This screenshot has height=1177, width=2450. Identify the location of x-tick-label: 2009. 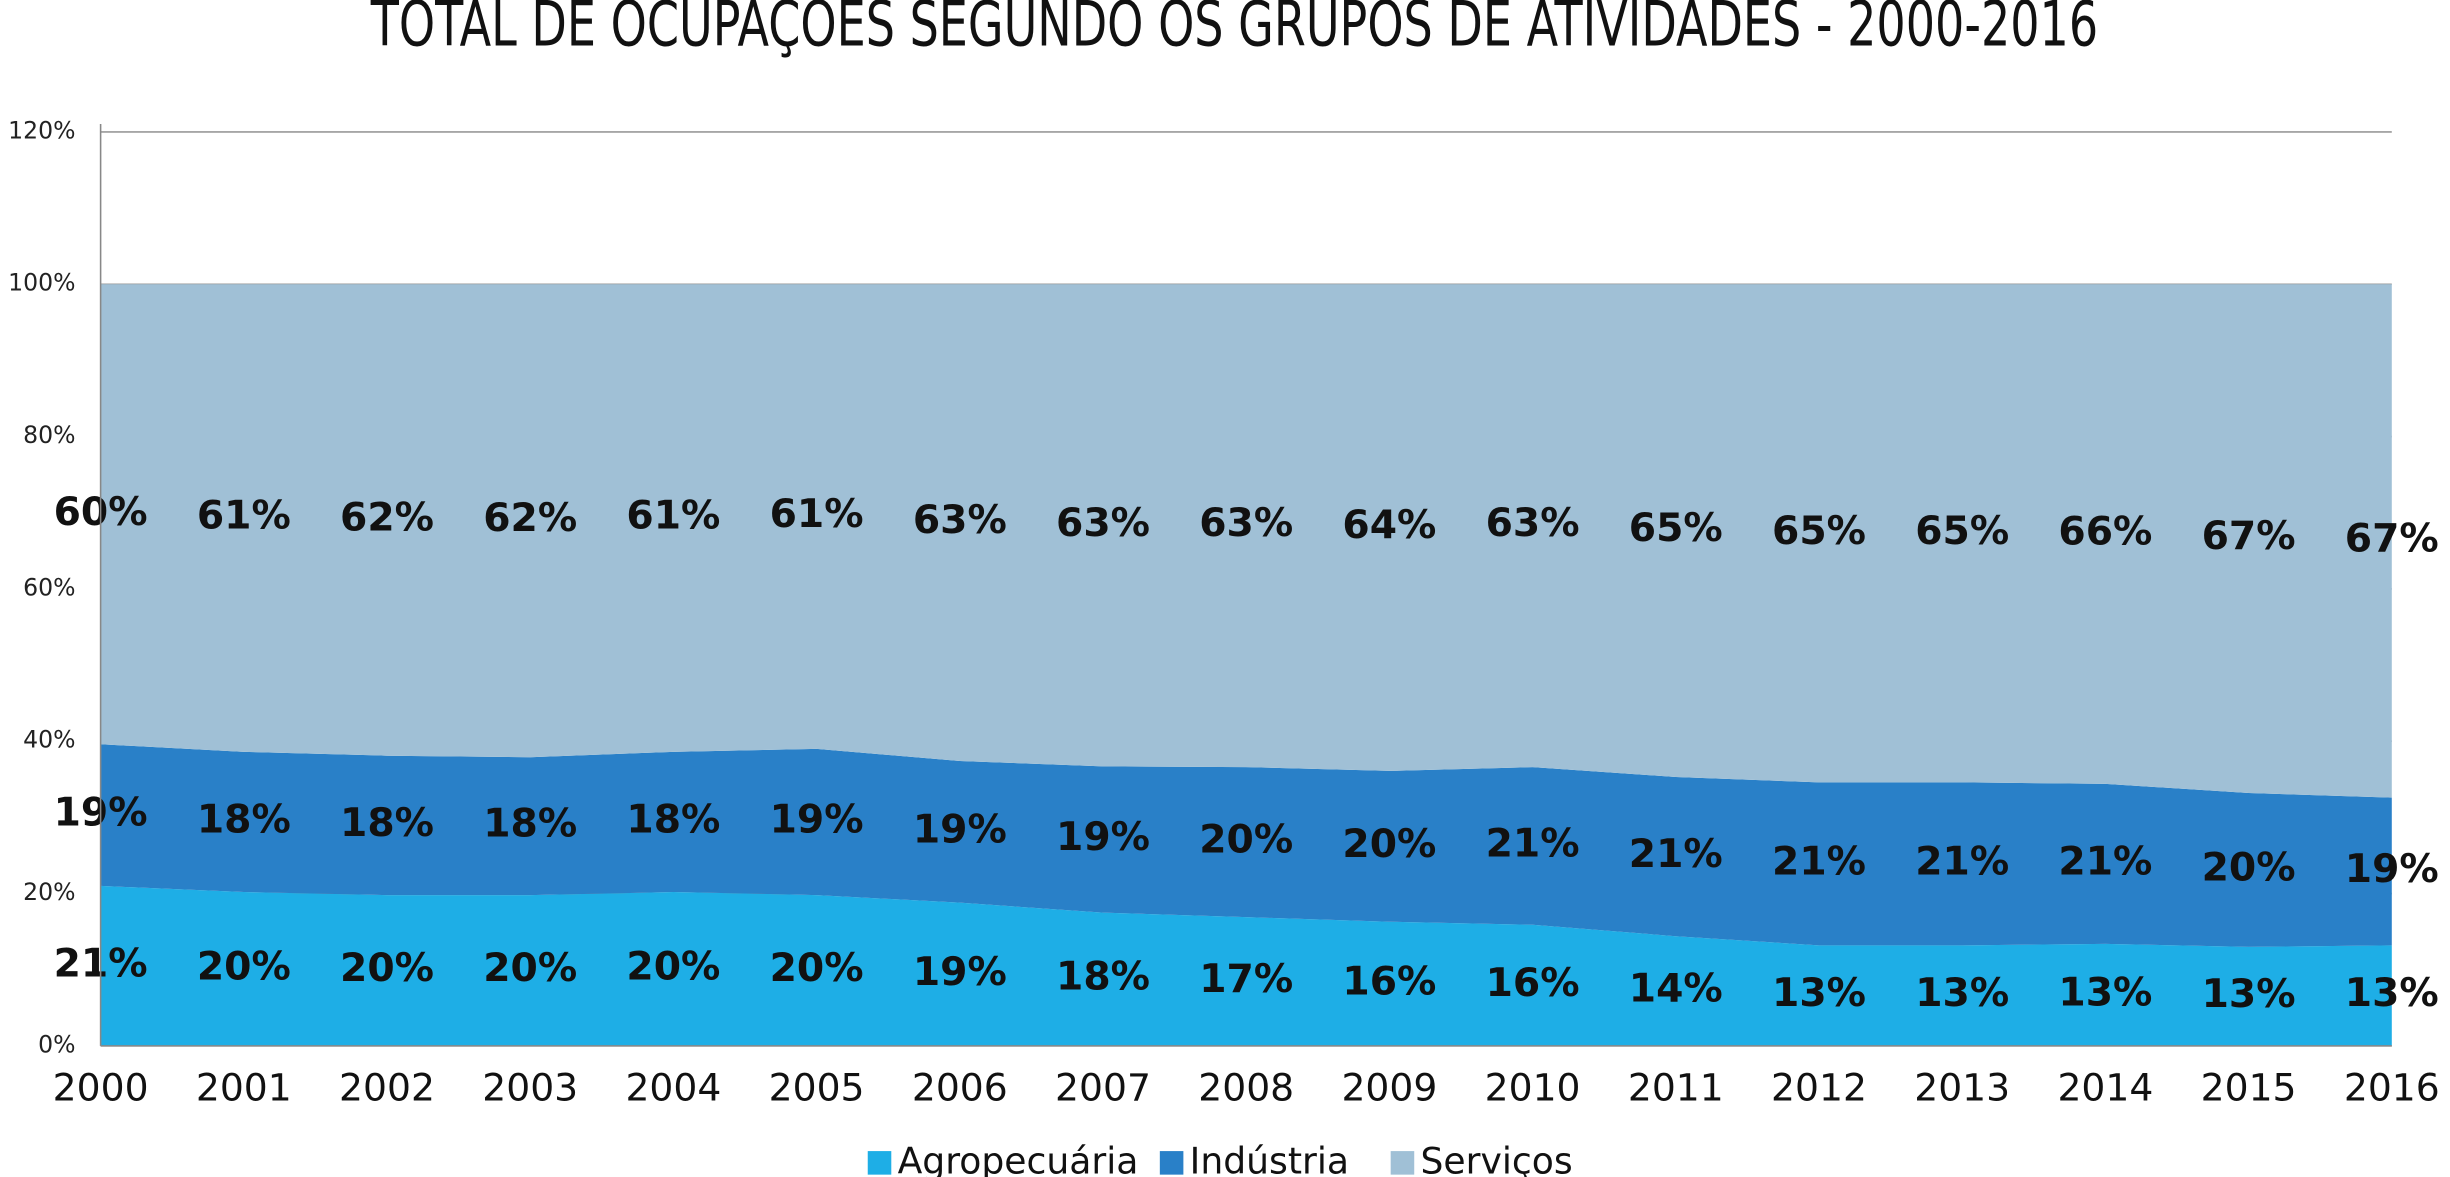
(1389, 1087).